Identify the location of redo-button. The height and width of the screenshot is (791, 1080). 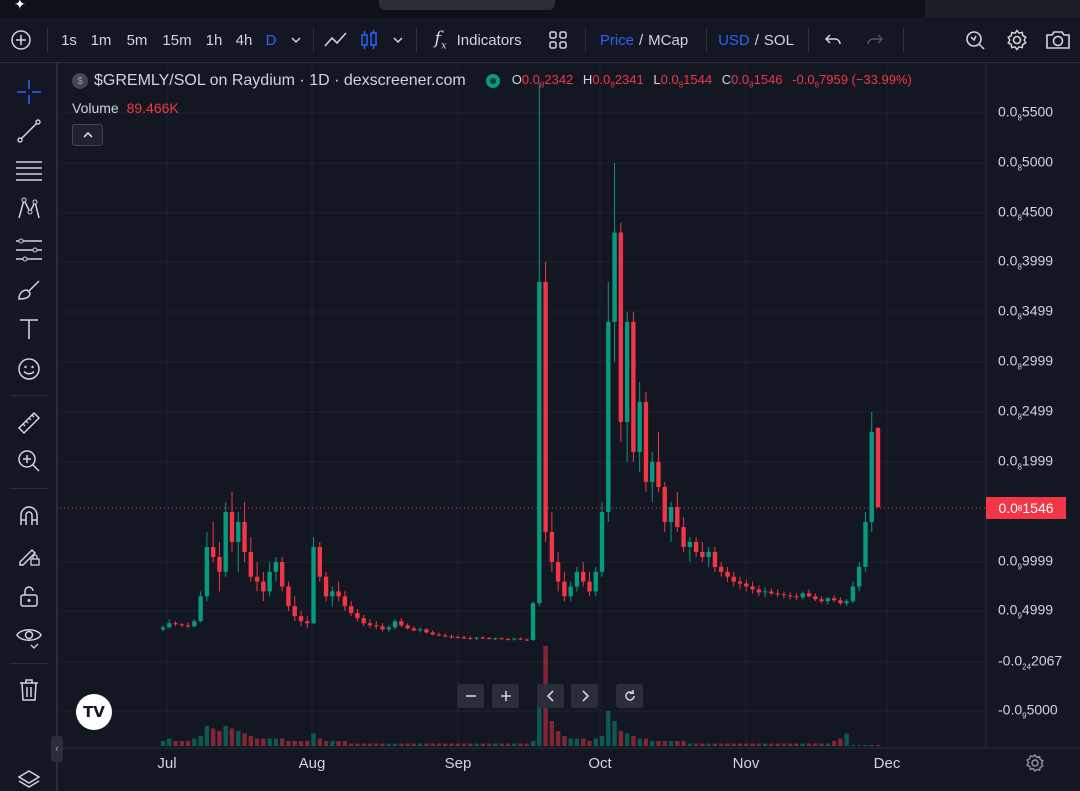
(875, 40).